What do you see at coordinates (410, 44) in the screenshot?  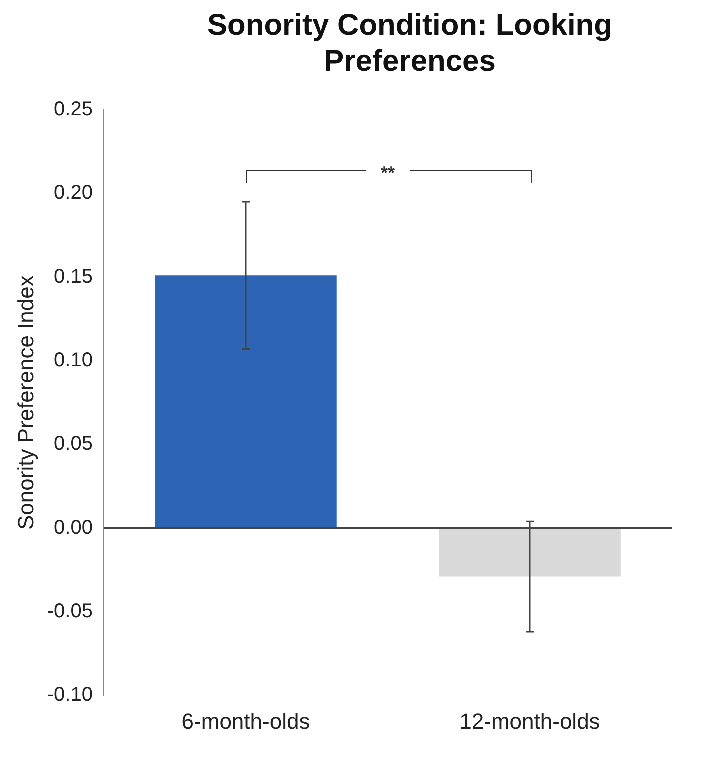 I see `chart-title: Sonority Condition: Looking Preferences` at bounding box center [410, 44].